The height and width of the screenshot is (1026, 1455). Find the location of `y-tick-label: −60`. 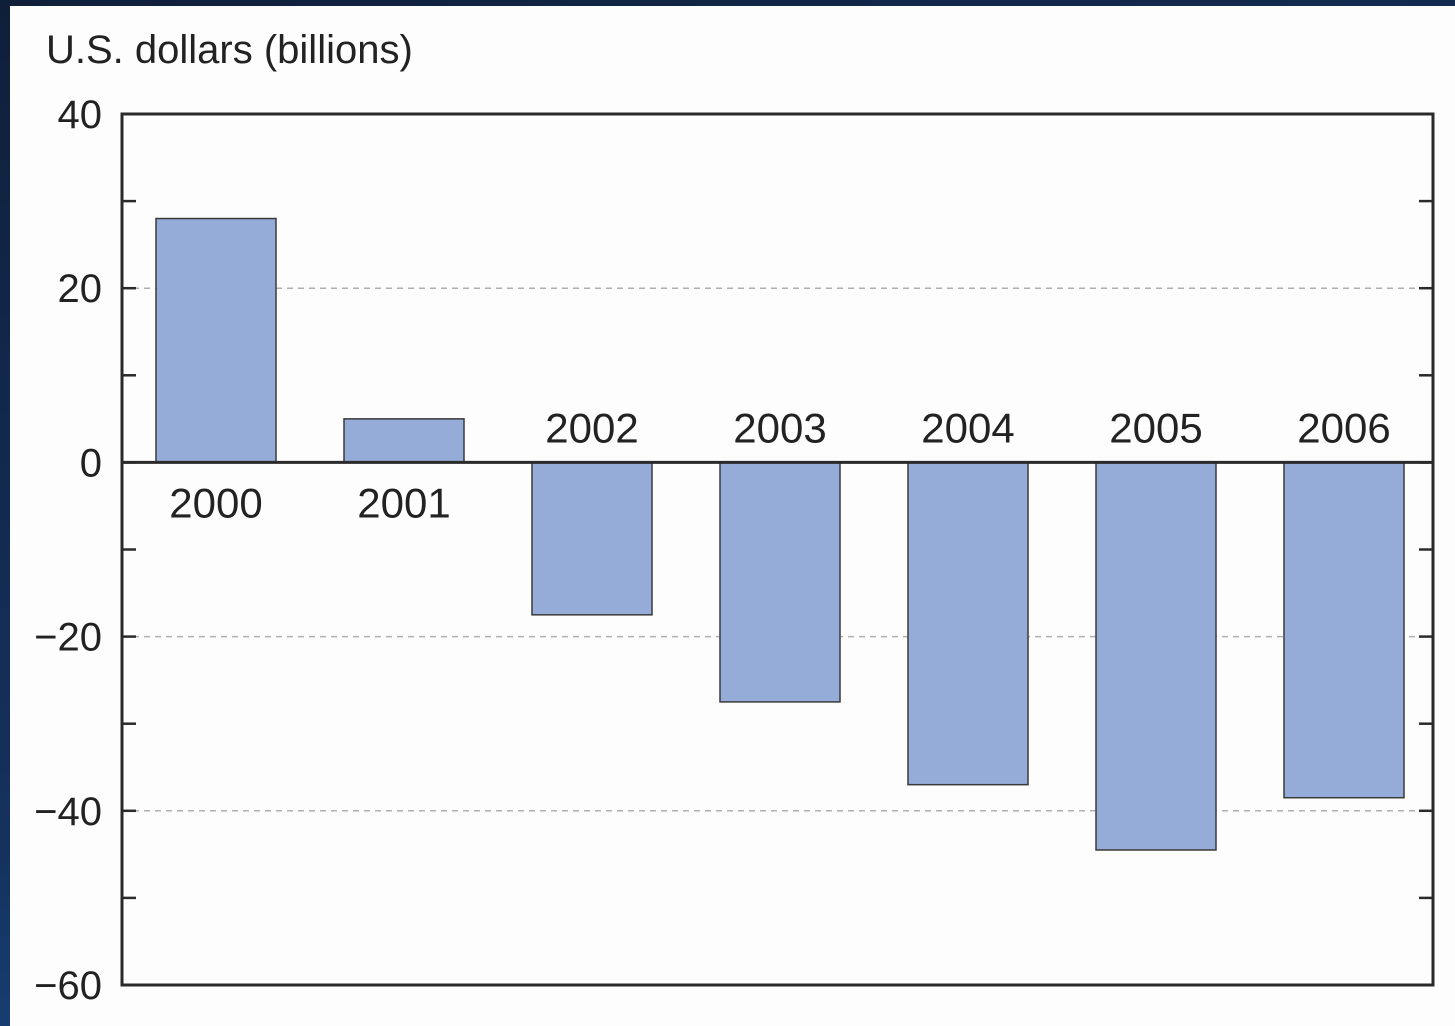

y-tick-label: −60 is located at coordinates (68, 986).